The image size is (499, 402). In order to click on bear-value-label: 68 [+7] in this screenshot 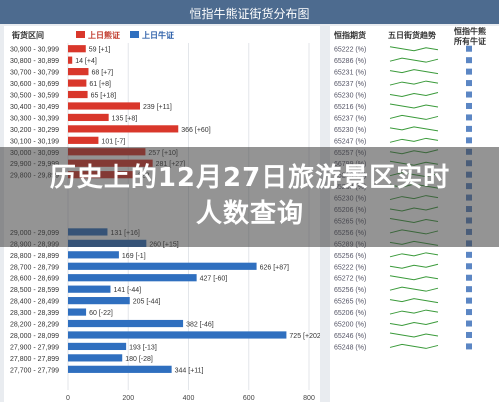, I will do `click(102, 73)`.